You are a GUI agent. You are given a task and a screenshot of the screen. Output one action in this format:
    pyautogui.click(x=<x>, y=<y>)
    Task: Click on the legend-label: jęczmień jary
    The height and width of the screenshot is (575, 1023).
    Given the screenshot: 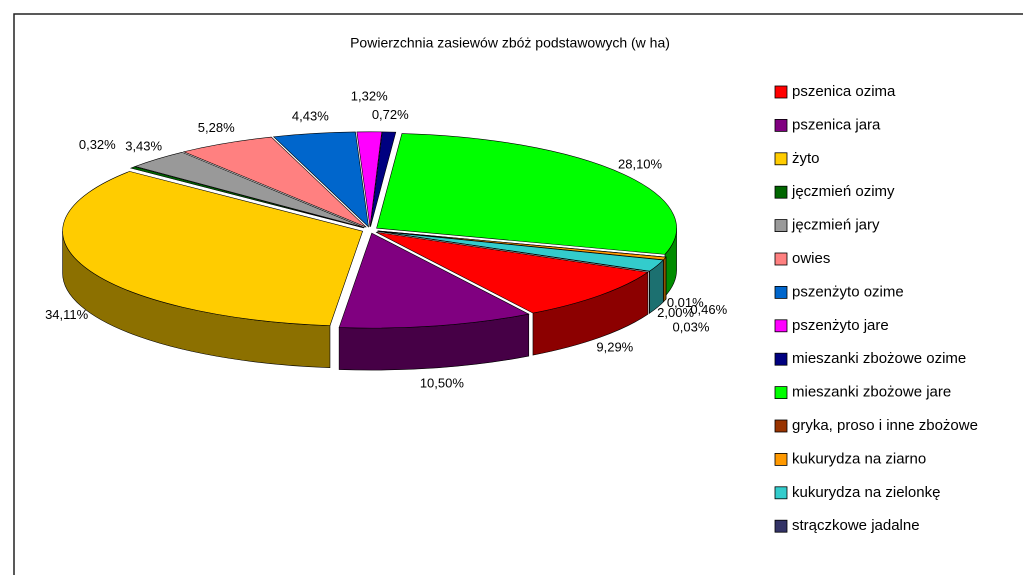 What is the action you would take?
    pyautogui.click(x=835, y=225)
    